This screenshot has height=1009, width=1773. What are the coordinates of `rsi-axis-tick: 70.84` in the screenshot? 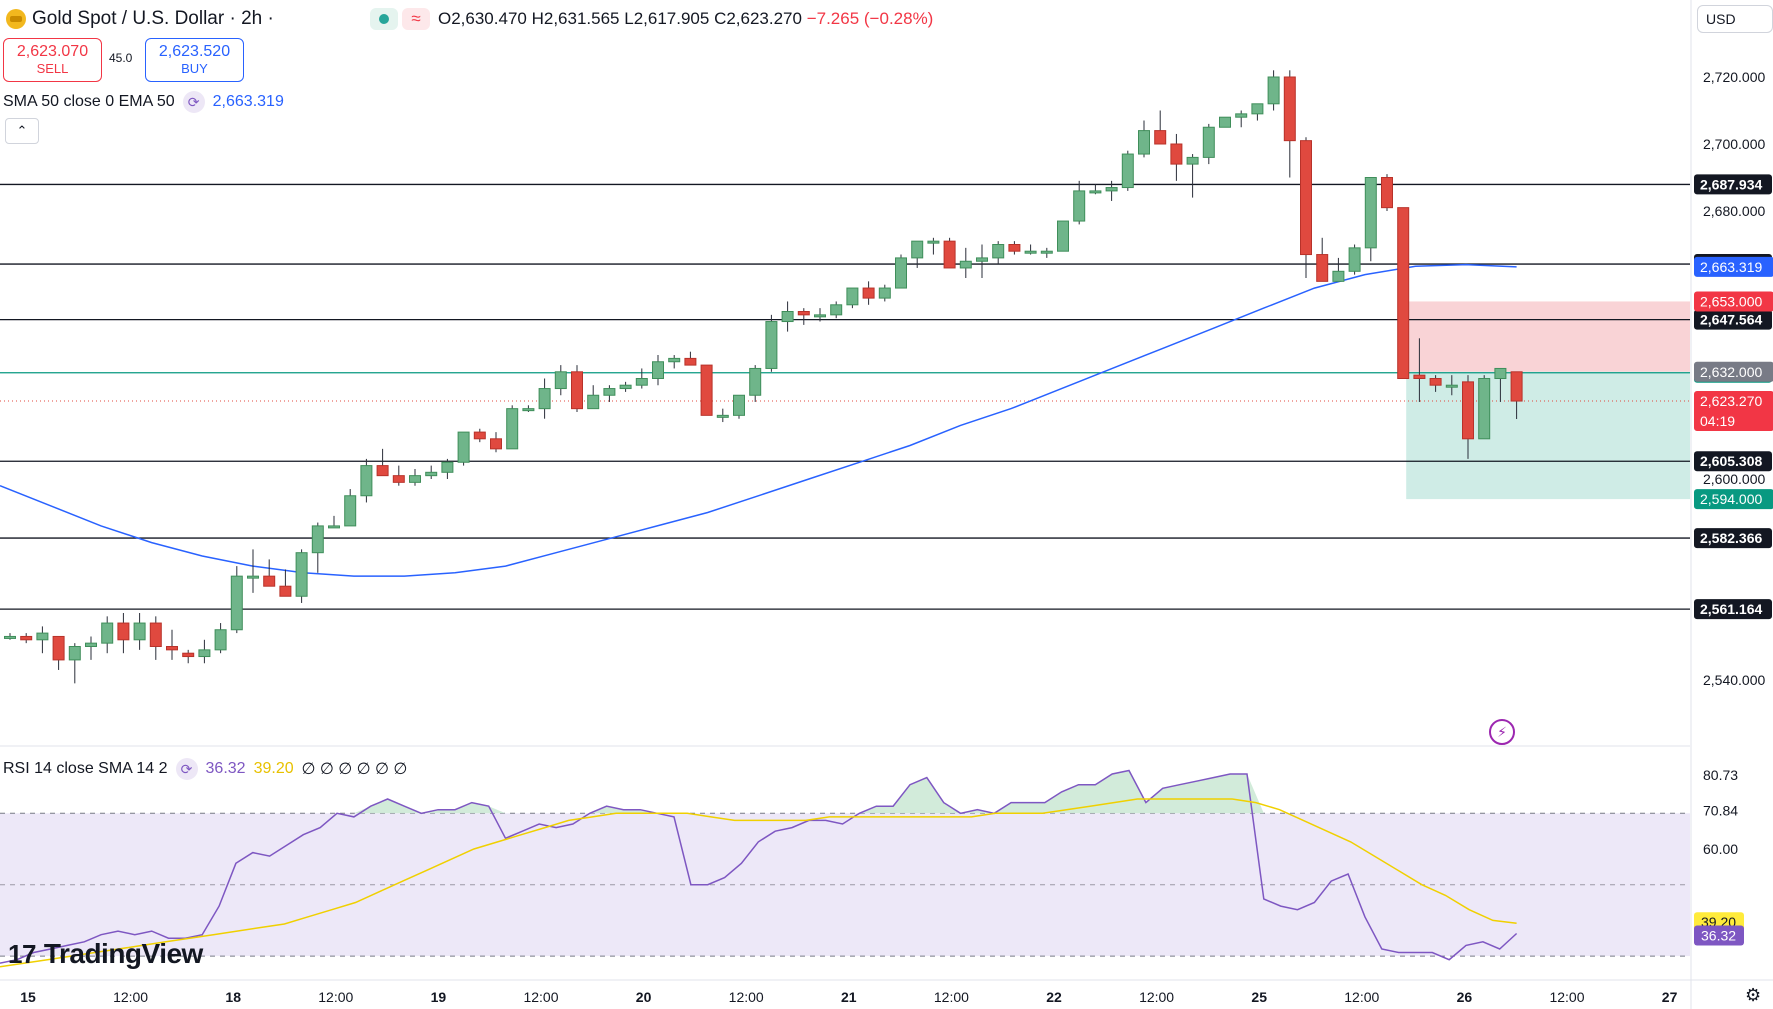 It's located at (1720, 810).